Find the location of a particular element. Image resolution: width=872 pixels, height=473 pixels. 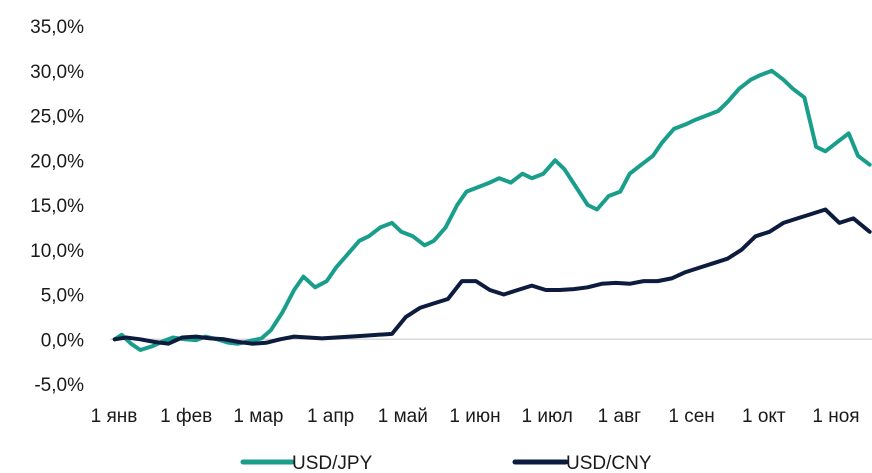

y-tick-label: 35,0% is located at coordinates (57, 27).